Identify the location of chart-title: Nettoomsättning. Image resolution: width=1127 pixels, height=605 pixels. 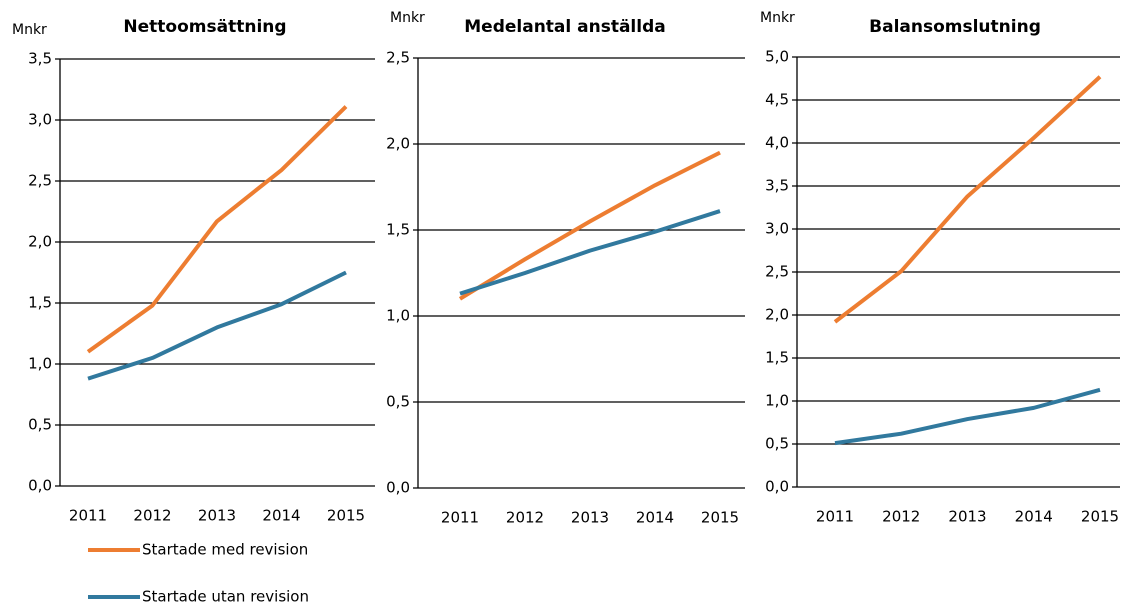
(204, 27).